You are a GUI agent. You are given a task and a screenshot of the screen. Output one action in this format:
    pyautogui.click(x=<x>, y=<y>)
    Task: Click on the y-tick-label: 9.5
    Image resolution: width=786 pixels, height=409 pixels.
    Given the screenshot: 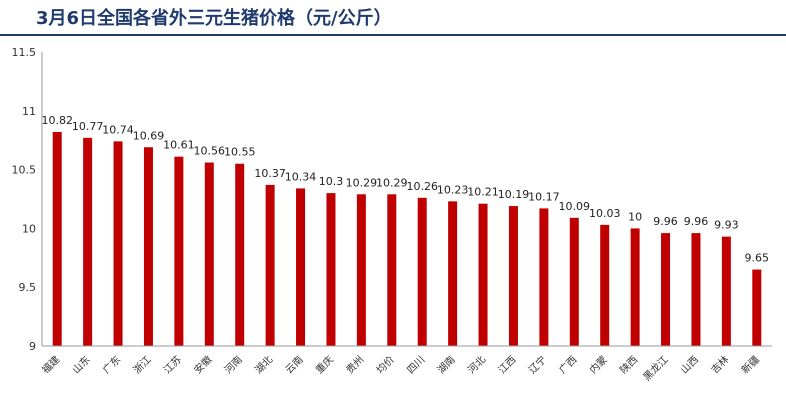 What is the action you would take?
    pyautogui.click(x=28, y=287)
    